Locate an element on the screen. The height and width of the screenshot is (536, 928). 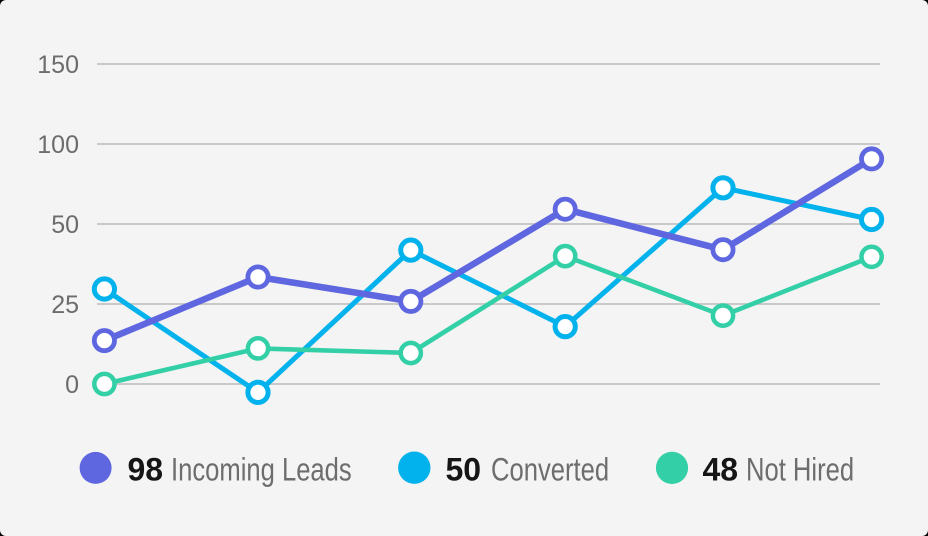
svg-text: 0 is located at coordinates (72, 385).